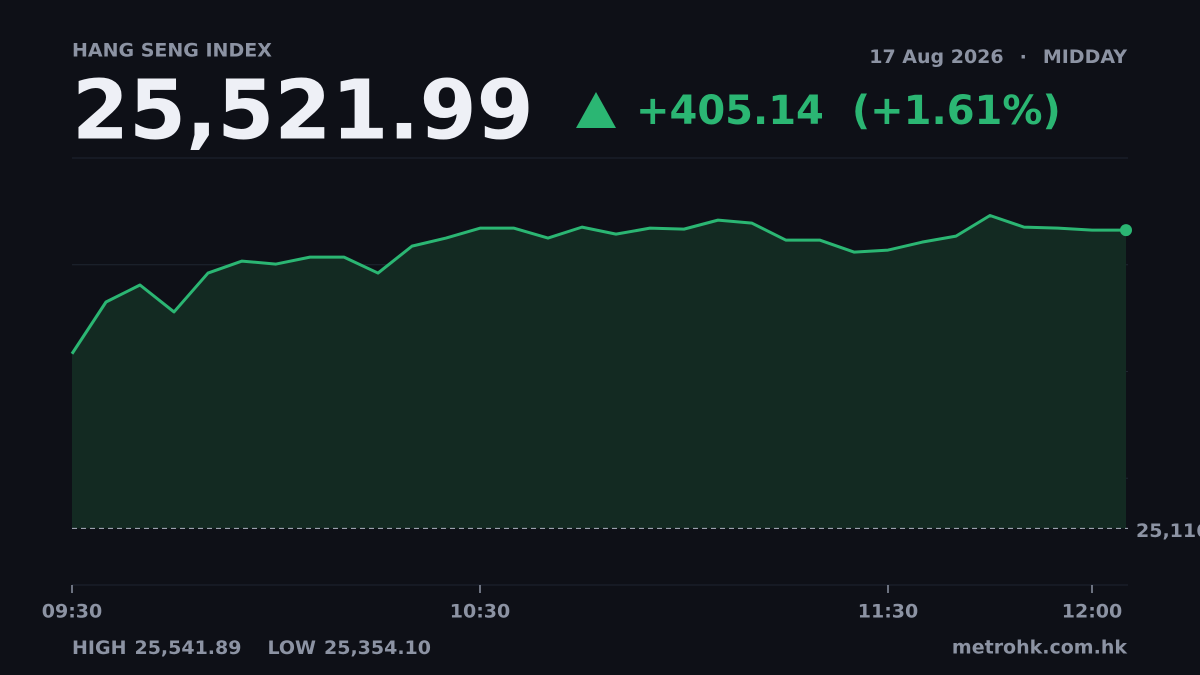 This screenshot has height=675, width=1200. What do you see at coordinates (596, 110) in the screenshot?
I see `up-arrow` at bounding box center [596, 110].